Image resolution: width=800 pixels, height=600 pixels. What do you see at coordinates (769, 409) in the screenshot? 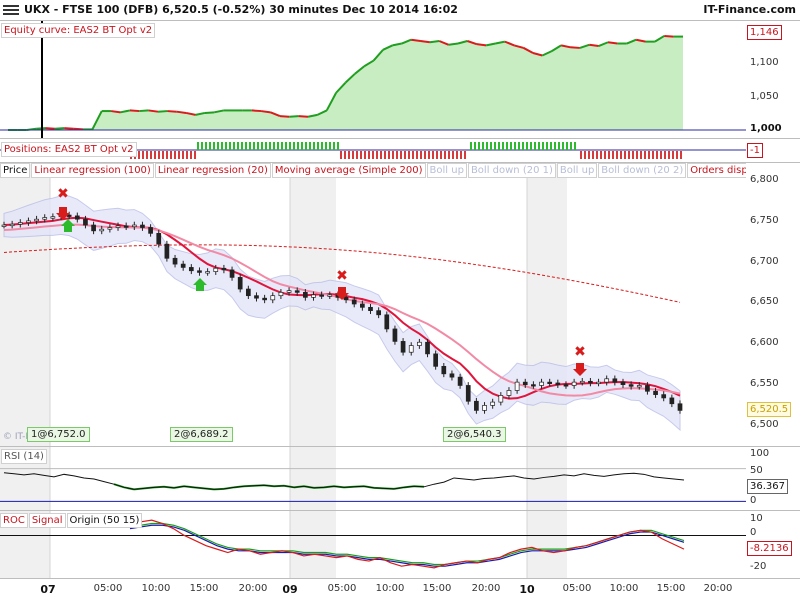
I see `price-current-badge: 6,520.5` at bounding box center [769, 409].